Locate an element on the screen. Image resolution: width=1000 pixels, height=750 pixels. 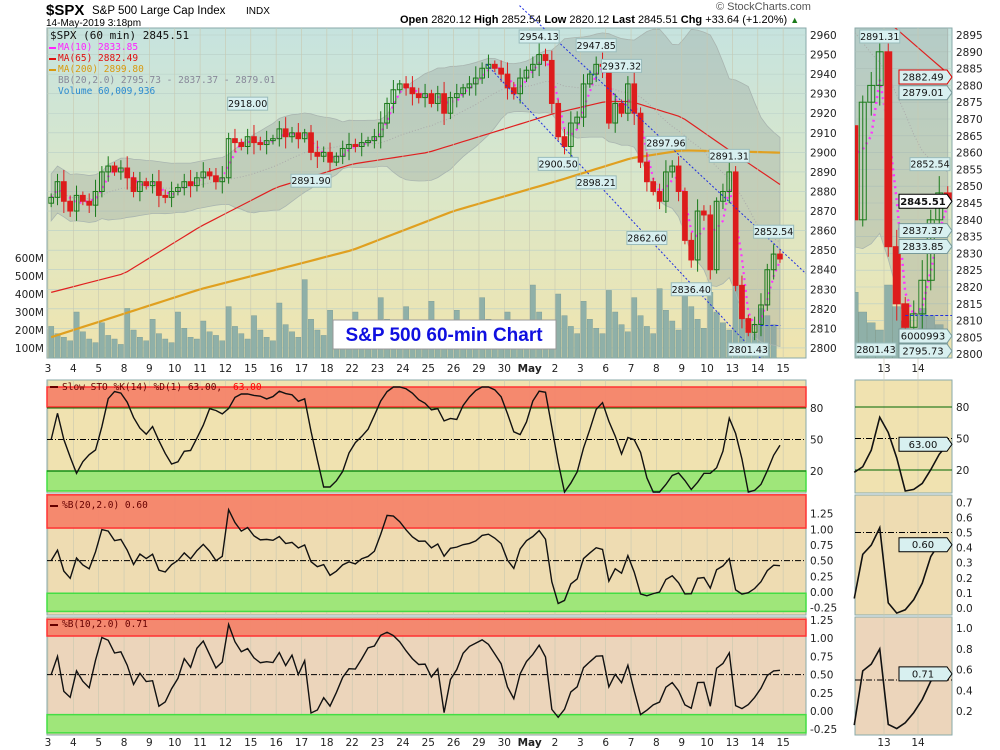
value-tag: 2879.01 is located at coordinates (922, 93).